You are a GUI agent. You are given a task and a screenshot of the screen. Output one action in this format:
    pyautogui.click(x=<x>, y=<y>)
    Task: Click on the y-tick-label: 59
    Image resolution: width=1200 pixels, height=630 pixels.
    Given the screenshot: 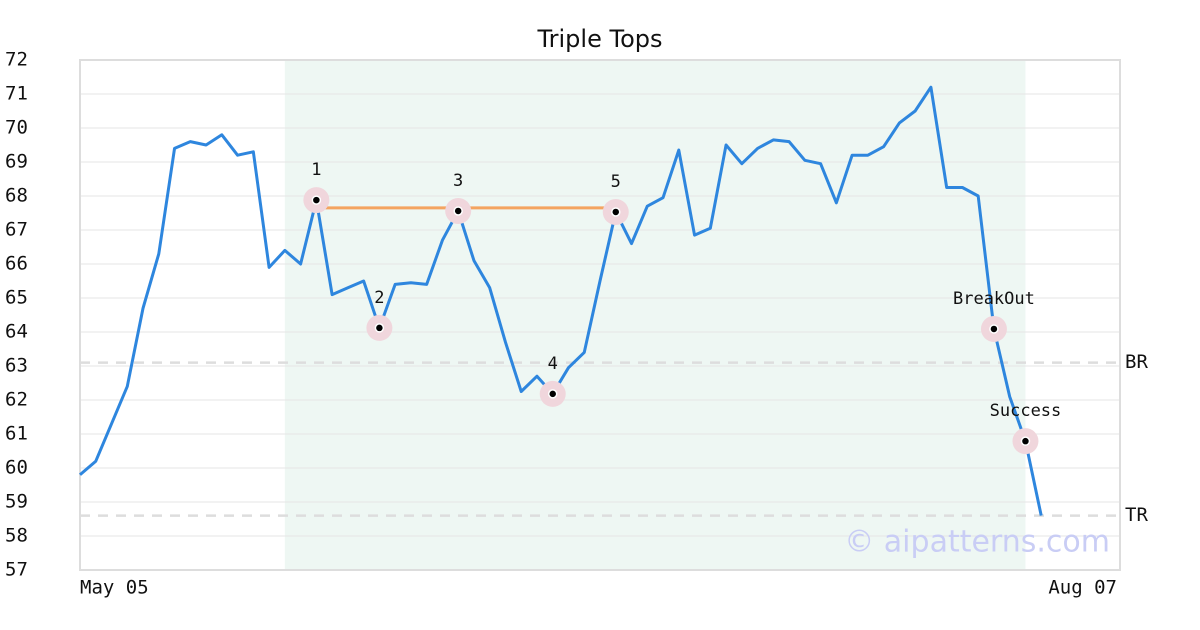 What is the action you would take?
    pyautogui.click(x=16, y=502)
    